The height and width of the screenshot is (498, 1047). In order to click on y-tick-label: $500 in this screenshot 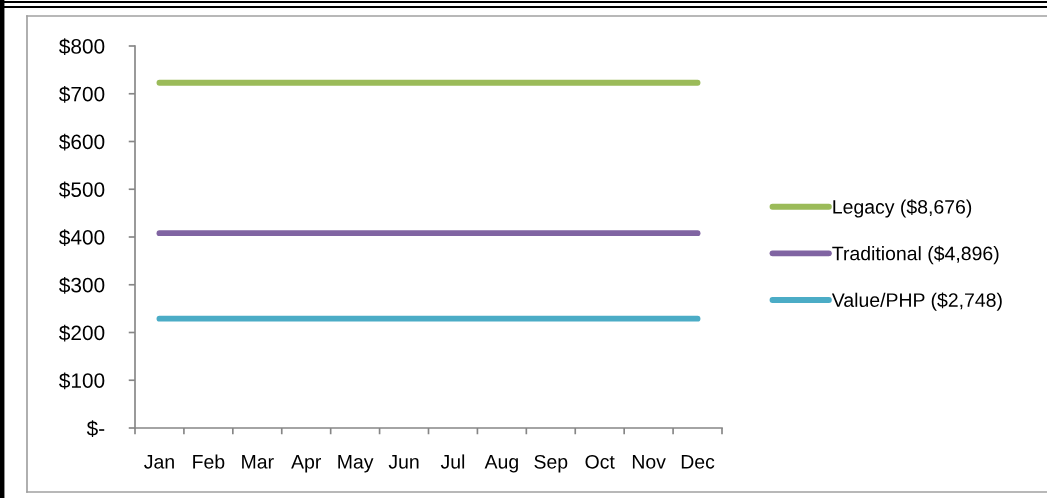, I will do `click(82, 190)`.